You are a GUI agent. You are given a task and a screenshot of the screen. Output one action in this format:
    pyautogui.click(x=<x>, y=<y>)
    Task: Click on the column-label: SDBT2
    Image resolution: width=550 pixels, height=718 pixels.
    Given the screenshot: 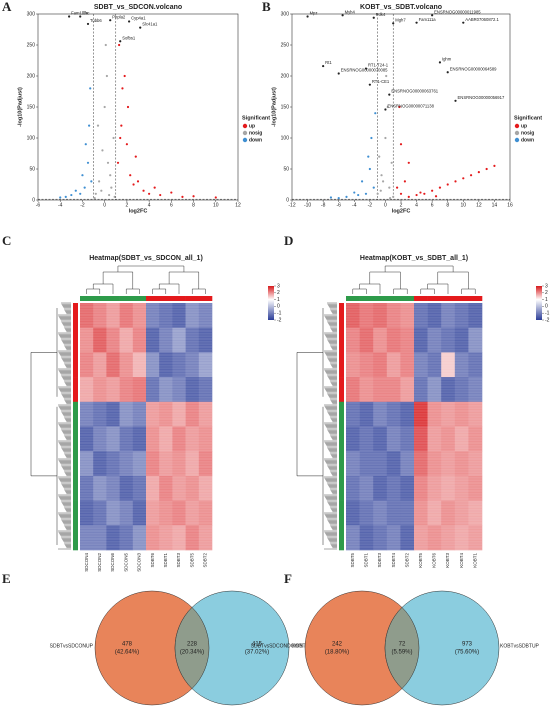 What is the action you would take?
    pyautogui.click(x=406, y=560)
    